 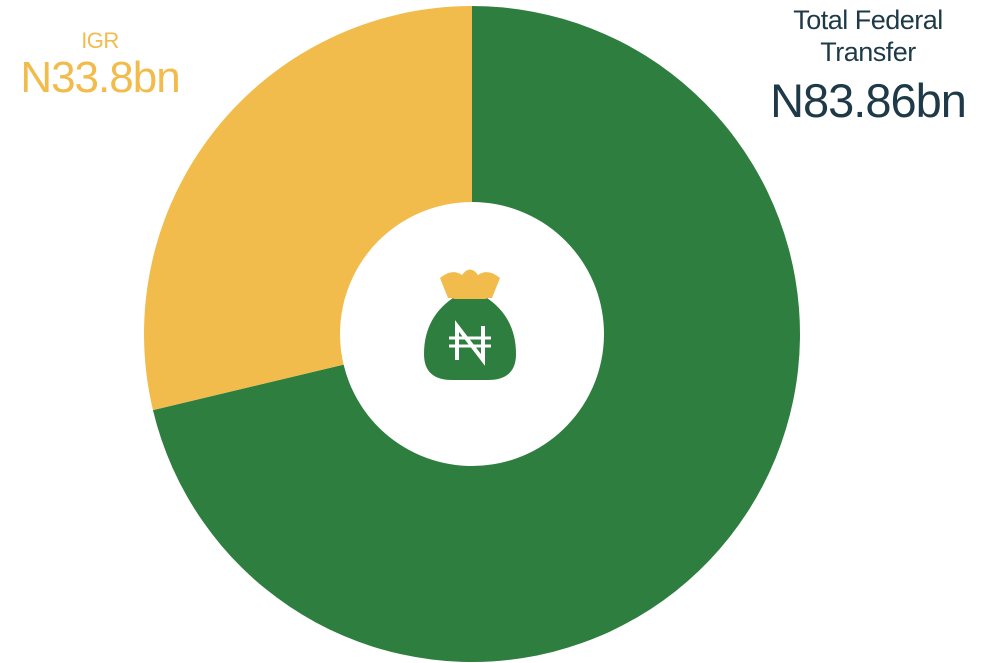 What do you see at coordinates (100, 40) in the screenshot?
I see `category-name: IGR` at bounding box center [100, 40].